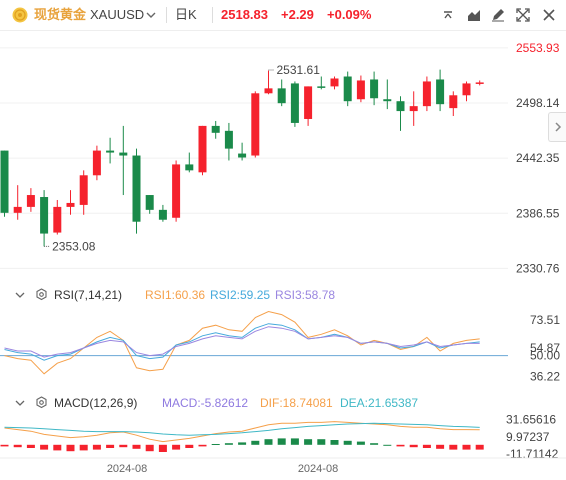 The height and width of the screenshot is (480, 566). I want to click on rsi-tick-label: 54.87, so click(545, 348).